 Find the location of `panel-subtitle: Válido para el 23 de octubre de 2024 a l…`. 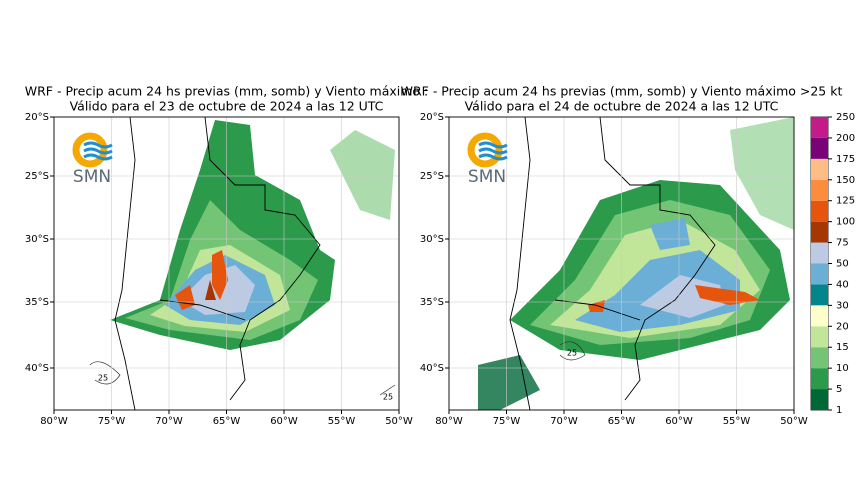

panel-subtitle: Válido para el 23 de octubre de 2024 a l… is located at coordinates (227, 106).